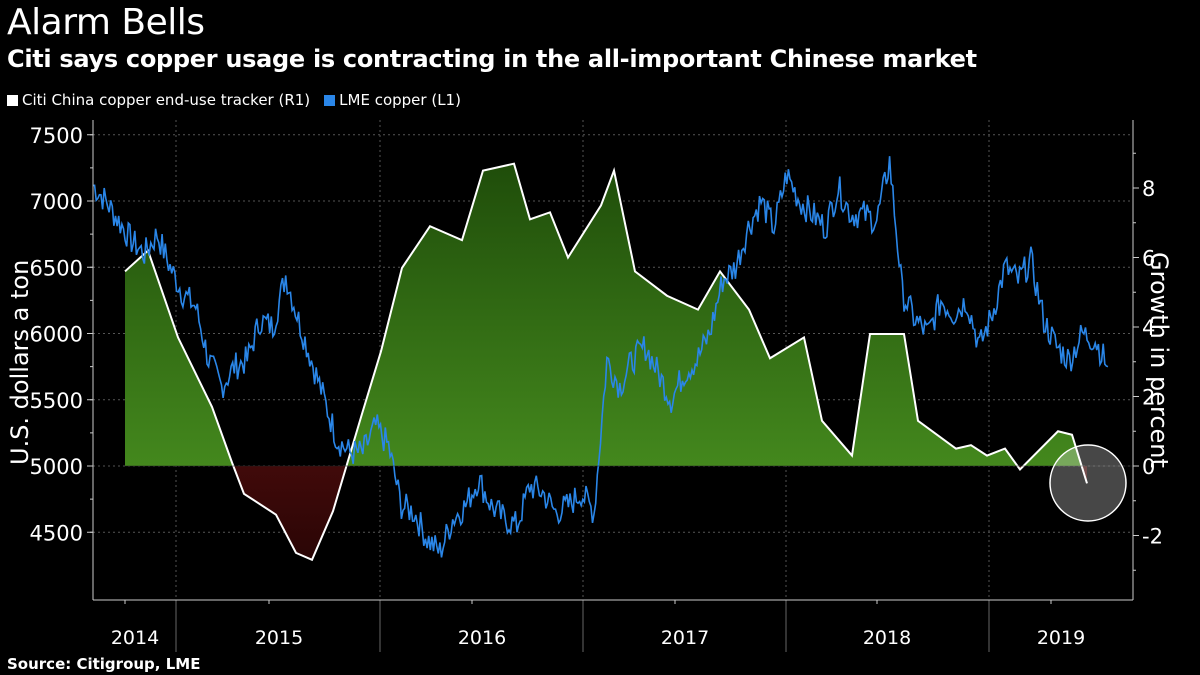  What do you see at coordinates (1148, 328) in the screenshot?
I see `right-tick-label: 4` at bounding box center [1148, 328].